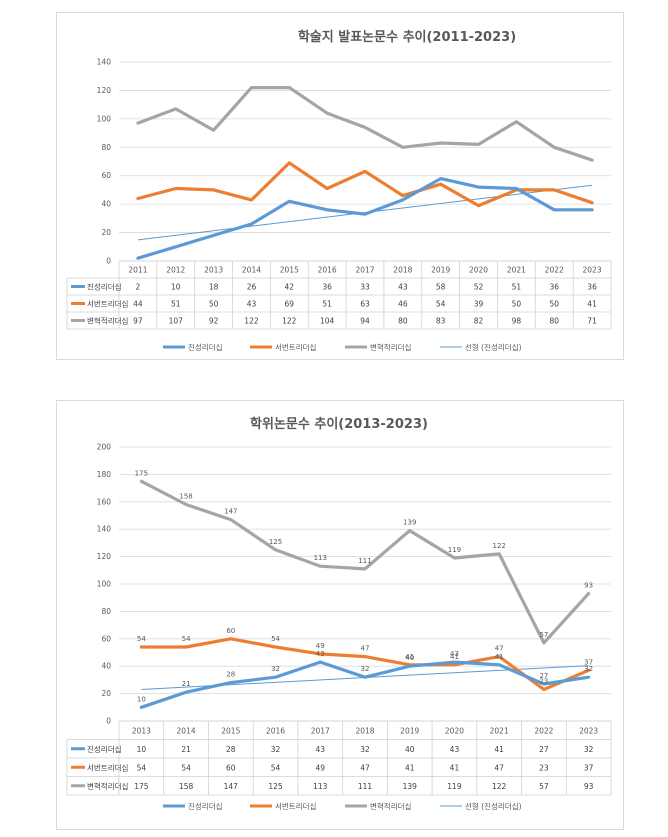 The width and height of the screenshot is (668, 837). What do you see at coordinates (295, 347) in the screenshot?
I see `legend-label: 서번트리더십` at bounding box center [295, 347].